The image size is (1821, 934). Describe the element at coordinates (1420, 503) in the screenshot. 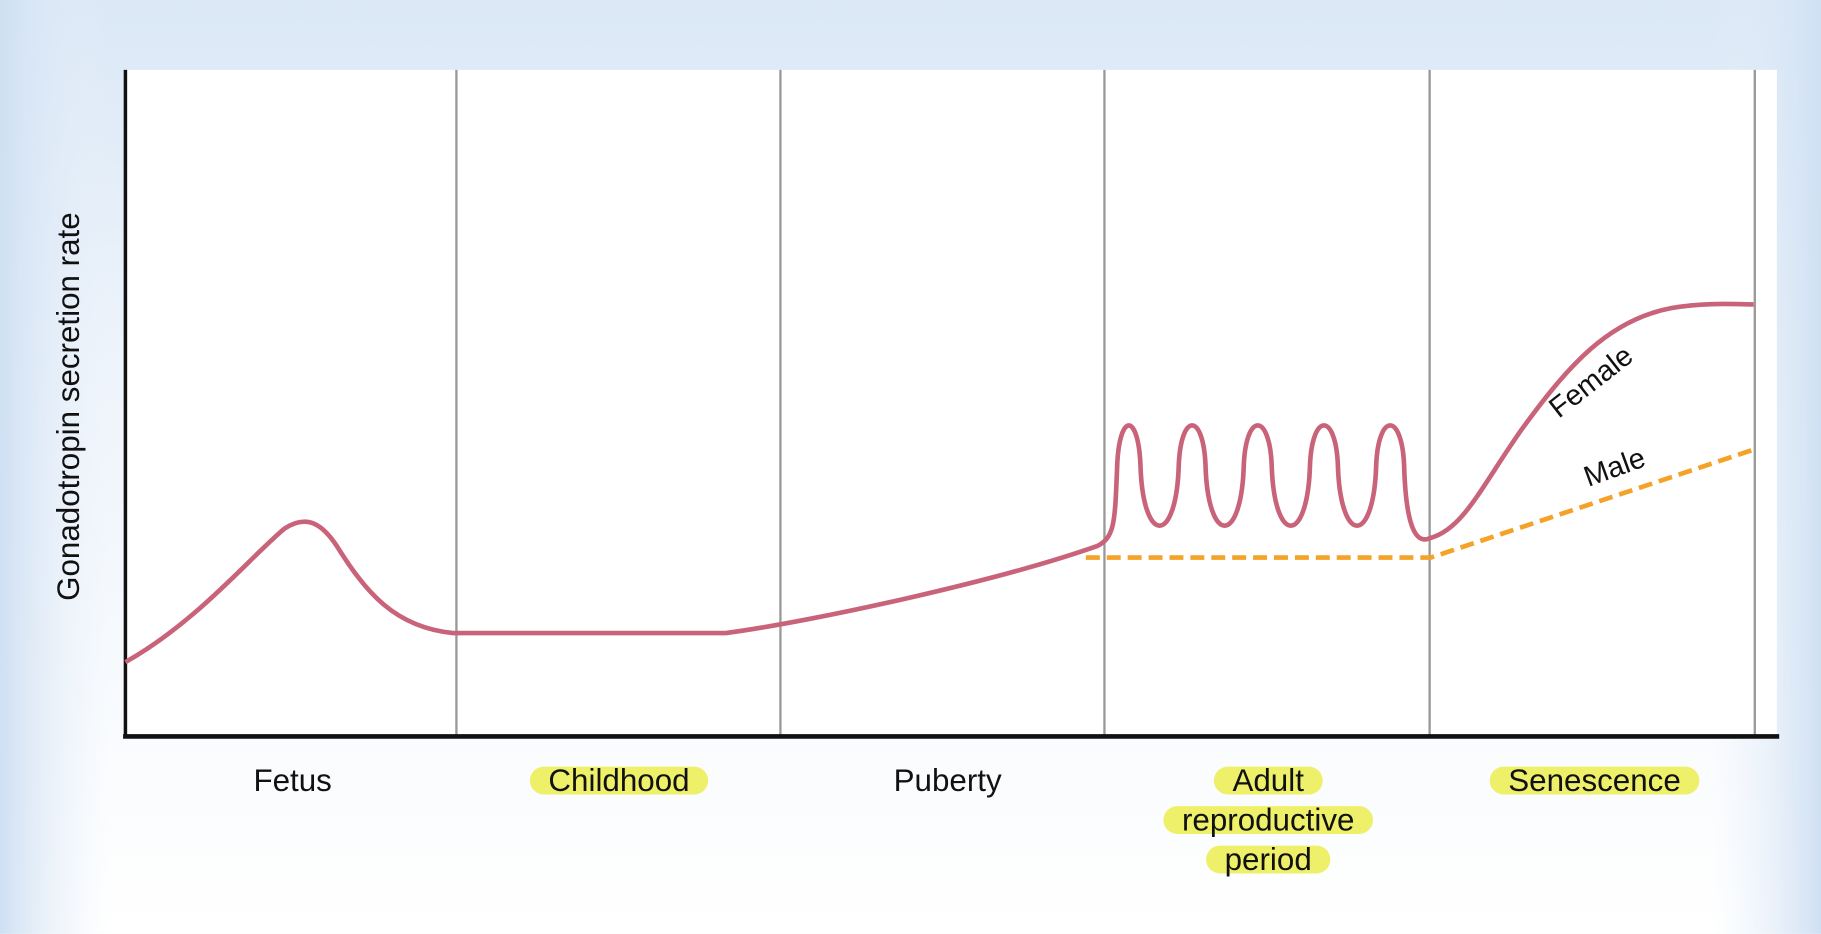

I see `male-curve` at that location.